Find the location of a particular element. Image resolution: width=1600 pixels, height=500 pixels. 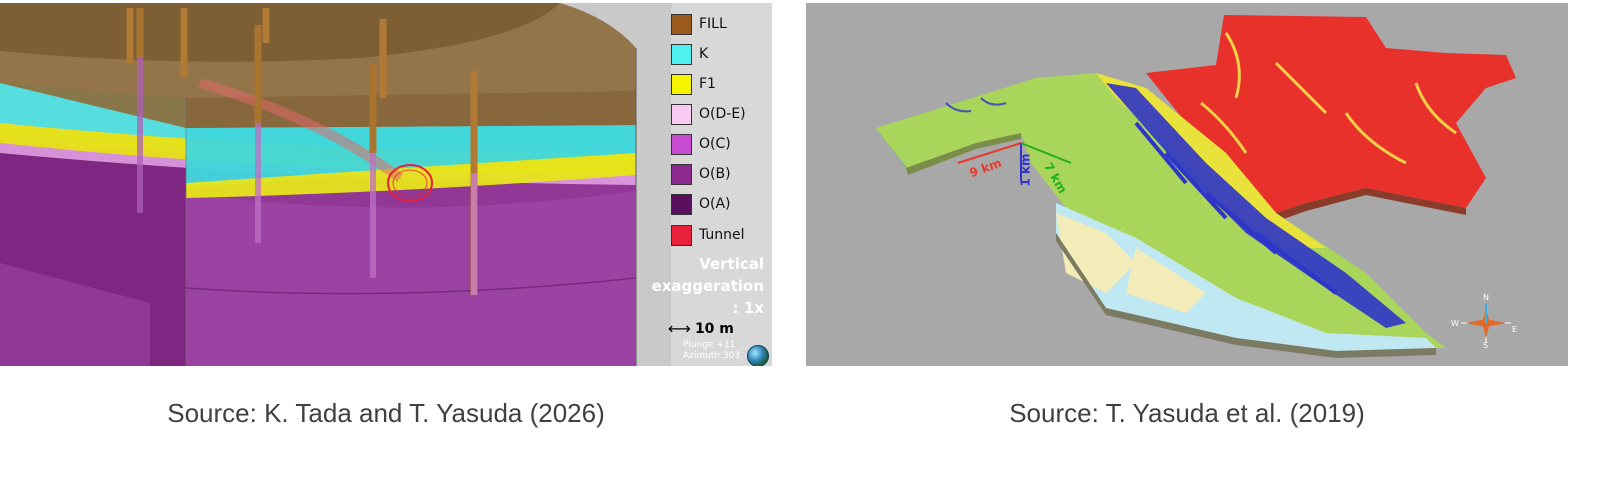

legend-label: O(D-E) is located at coordinates (722, 114).